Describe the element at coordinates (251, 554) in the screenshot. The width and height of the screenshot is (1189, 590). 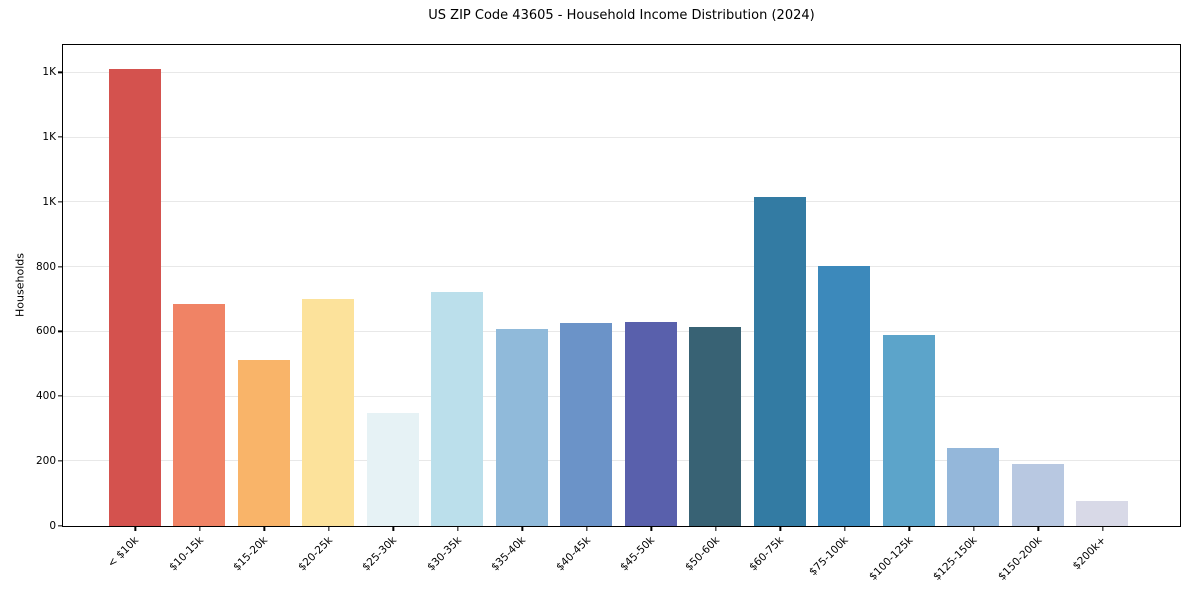
I see `x-tick-label: $15-20k` at that location.